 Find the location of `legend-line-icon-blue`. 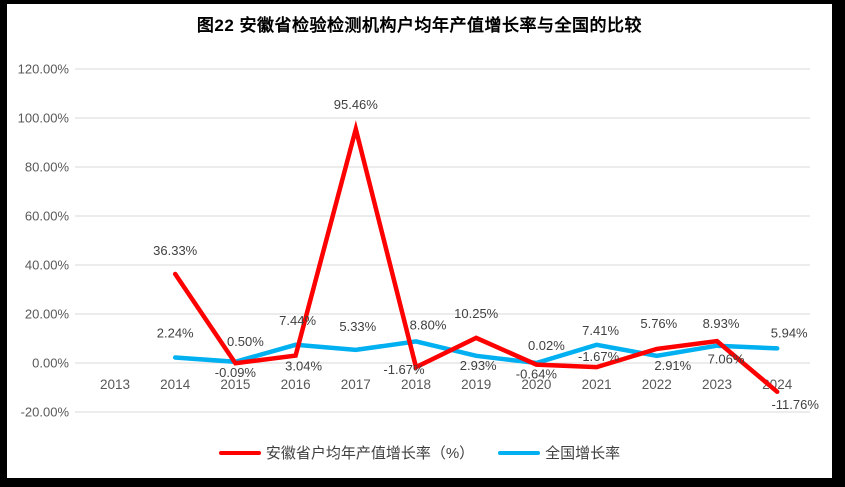

legend-line-icon-blue is located at coordinates (519, 452).